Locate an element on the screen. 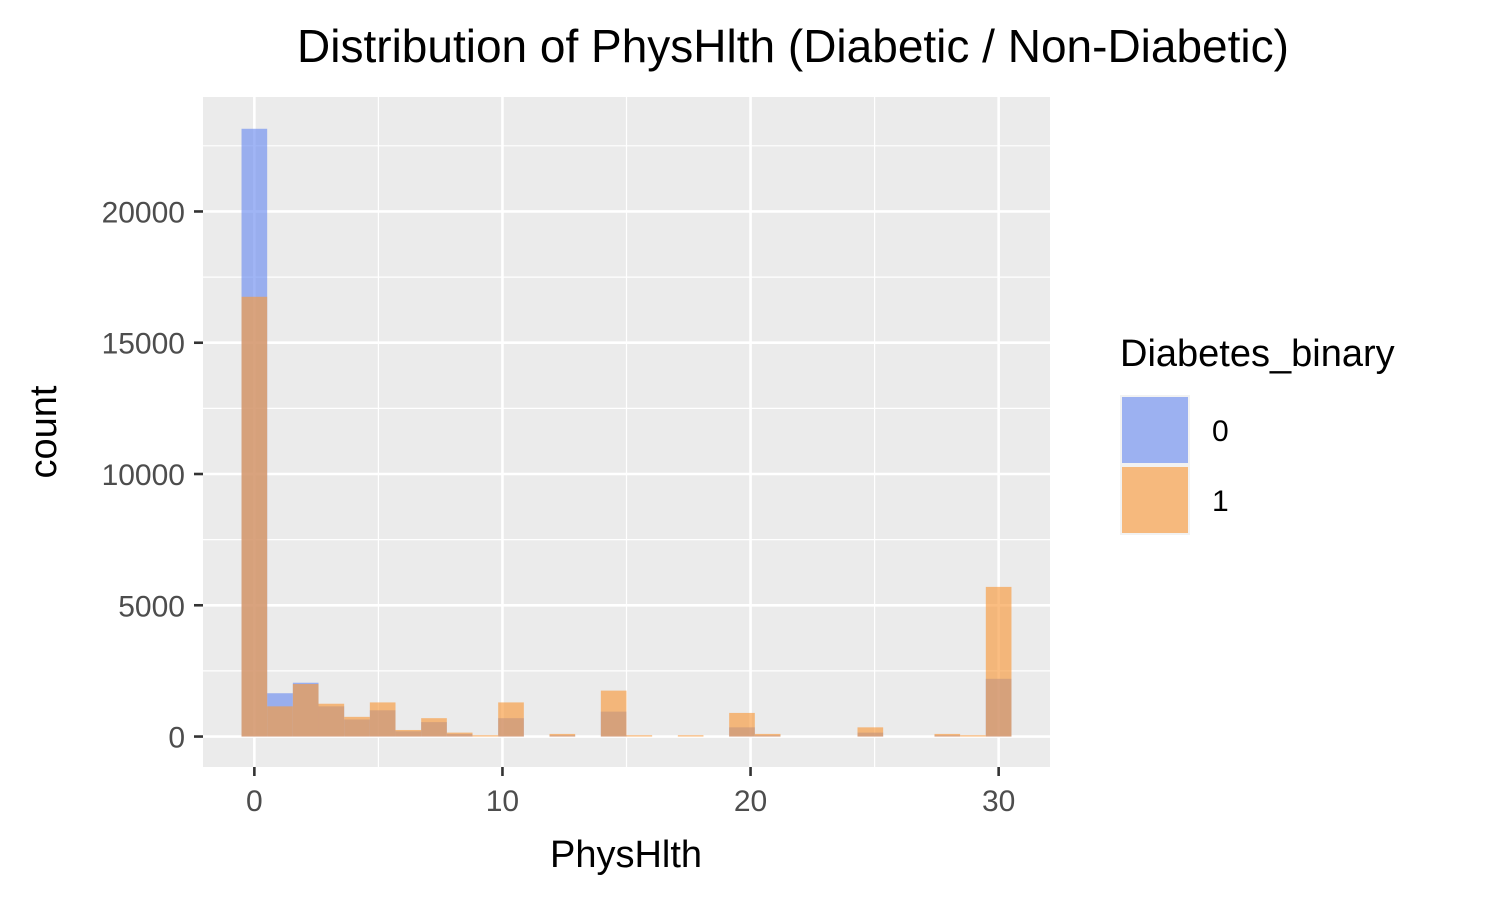 The height and width of the screenshot is (899, 1500). y-axis: 0 5000 10000 15000 20000 is located at coordinates (152, 475).